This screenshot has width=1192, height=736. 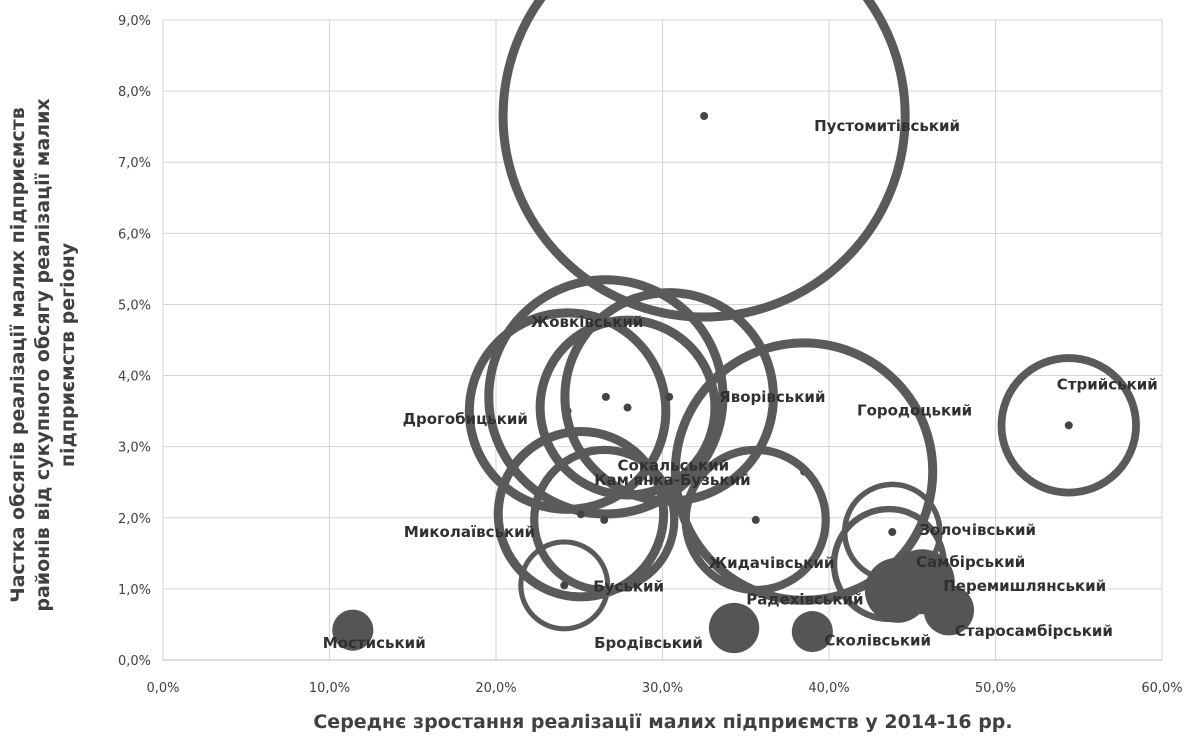 What do you see at coordinates (134, 234) in the screenshot?
I see `y-tick-label: 6,0%` at bounding box center [134, 234].